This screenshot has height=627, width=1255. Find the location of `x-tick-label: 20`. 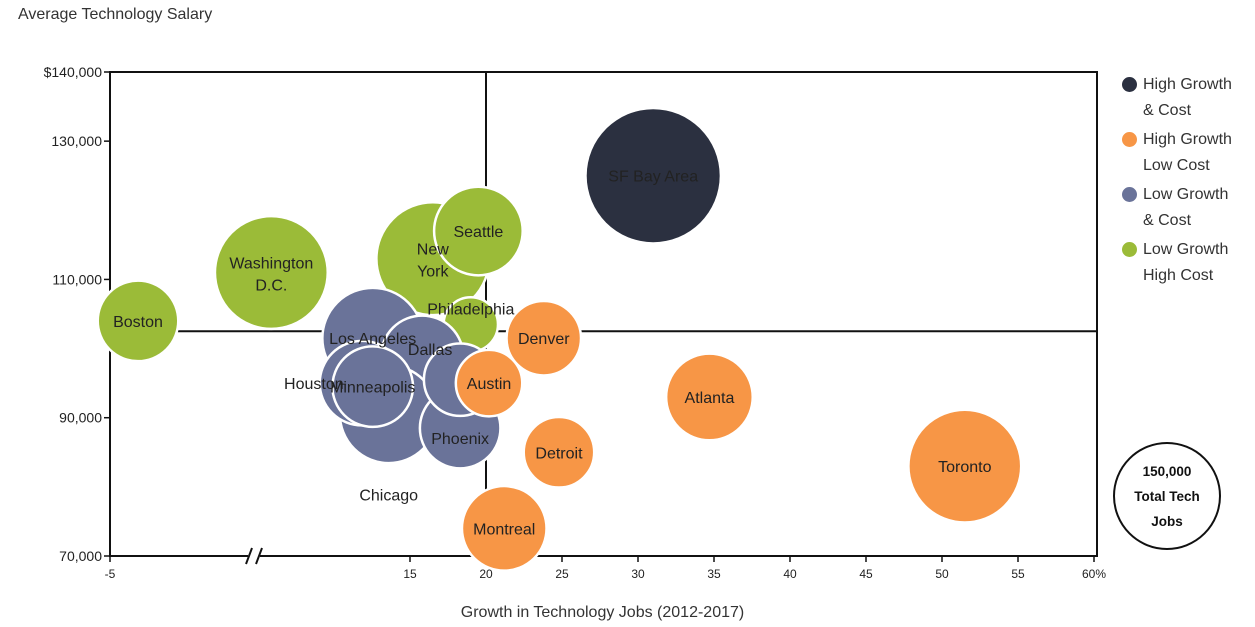

x-tick-label: 20 is located at coordinates (486, 574).